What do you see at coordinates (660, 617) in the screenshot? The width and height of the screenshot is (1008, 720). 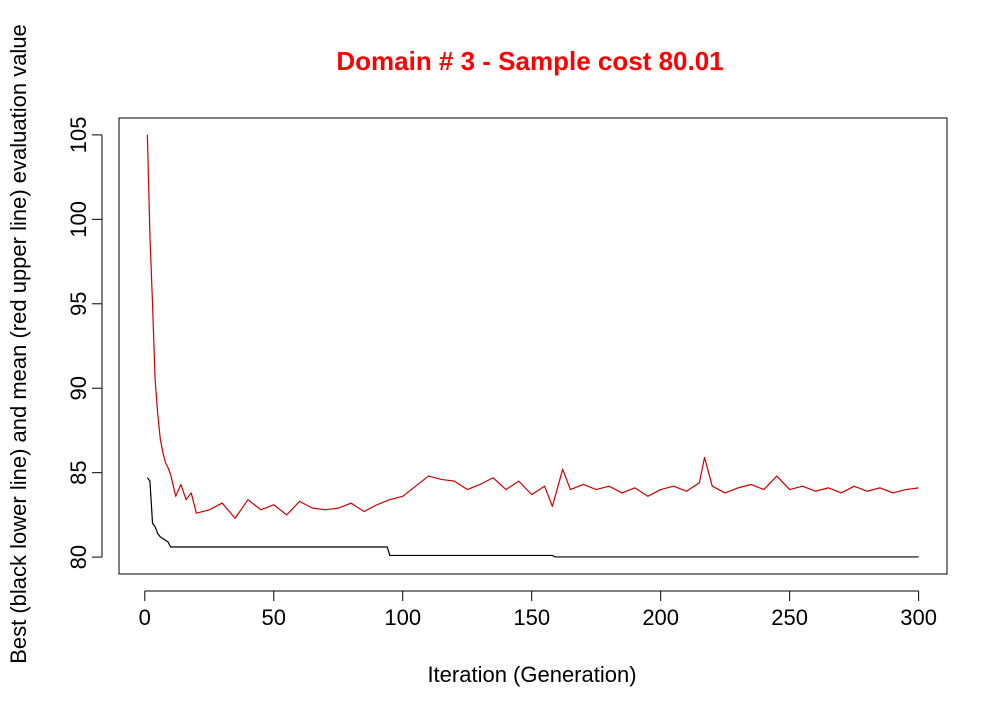 I see `x-tick-label: 200` at bounding box center [660, 617].